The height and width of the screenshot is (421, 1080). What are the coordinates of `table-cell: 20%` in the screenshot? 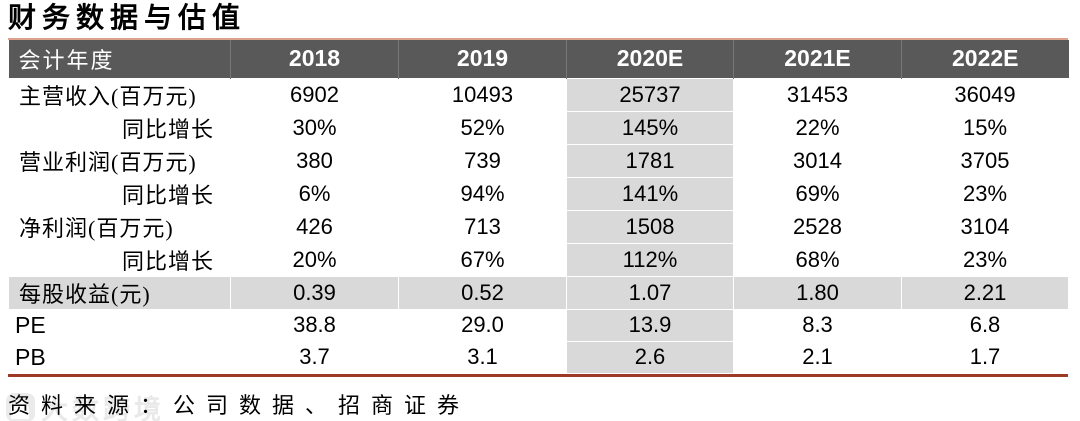 It's located at (314, 259).